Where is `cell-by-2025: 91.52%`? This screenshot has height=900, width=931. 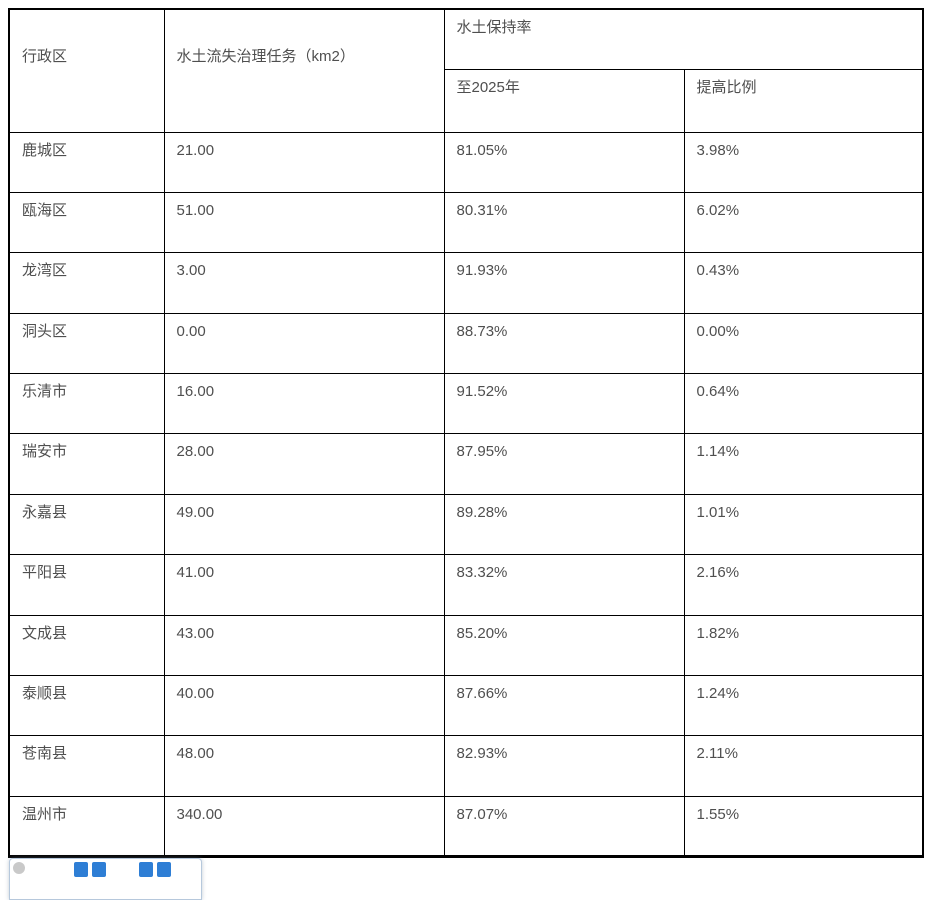
cell-by-2025: 91.52% is located at coordinates (564, 404).